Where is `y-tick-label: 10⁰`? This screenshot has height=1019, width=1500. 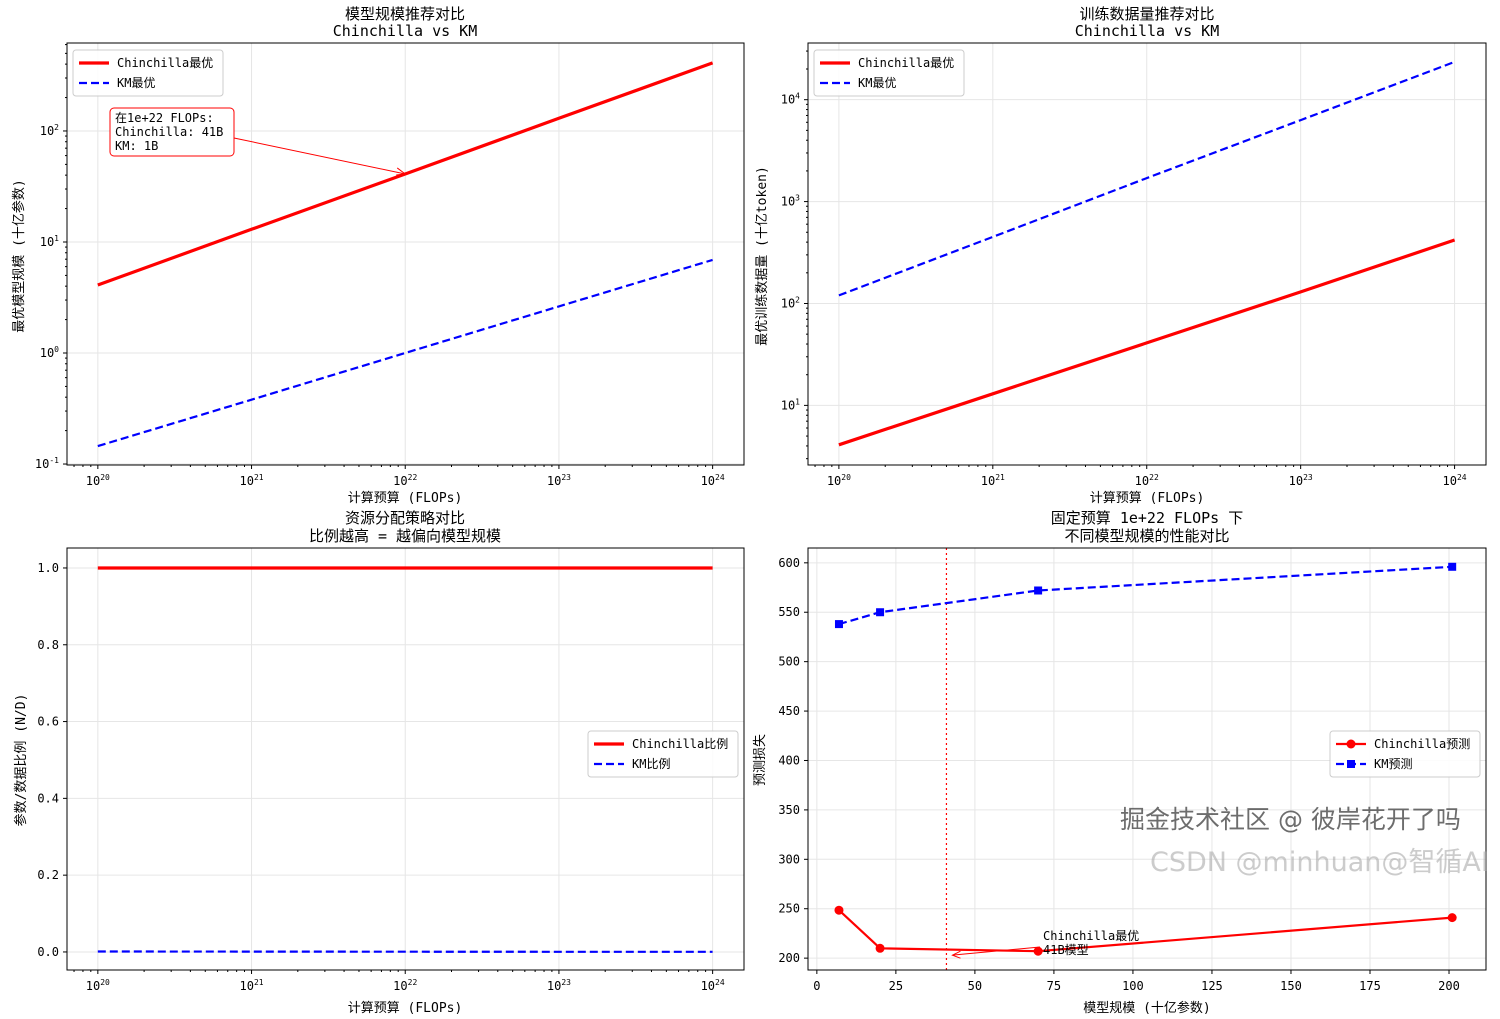
y-tick-label: 10⁰ is located at coordinates (49, 352).